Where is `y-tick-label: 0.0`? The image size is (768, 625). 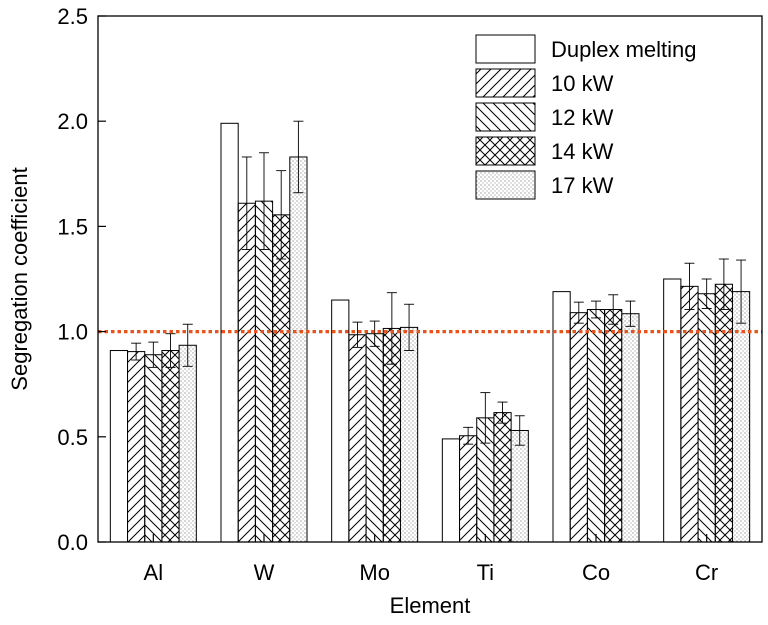
y-tick-label: 0.0 is located at coordinates (72, 542).